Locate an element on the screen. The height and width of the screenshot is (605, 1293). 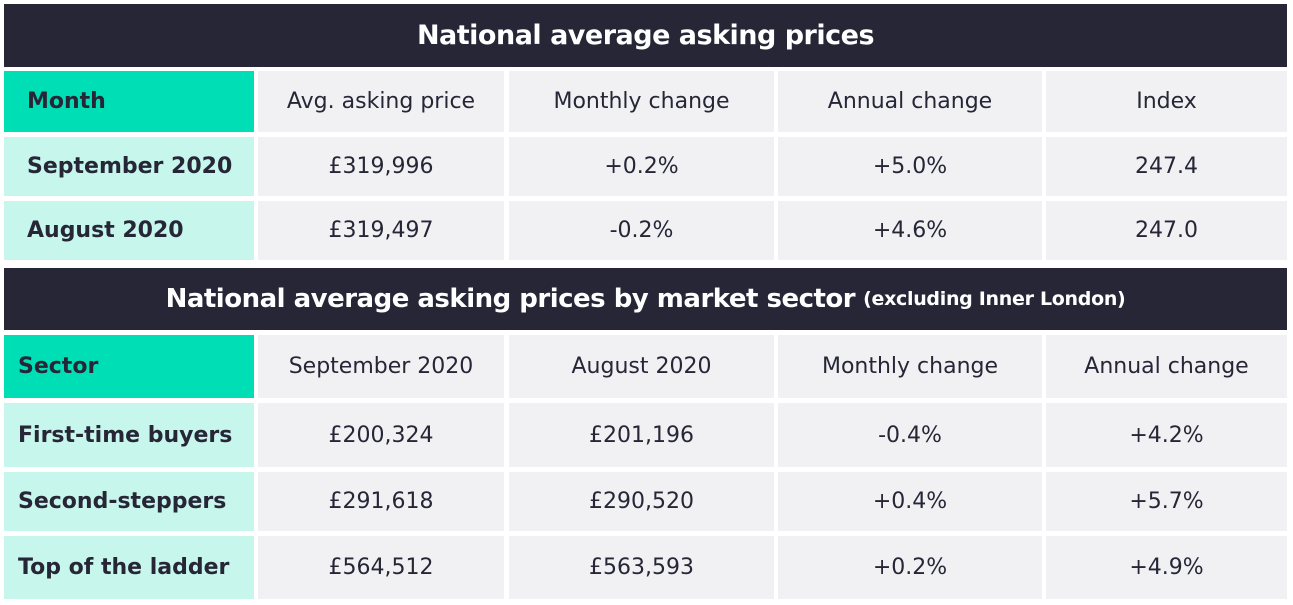
table-title-banner: National average asking prices is located at coordinates (645, 35).